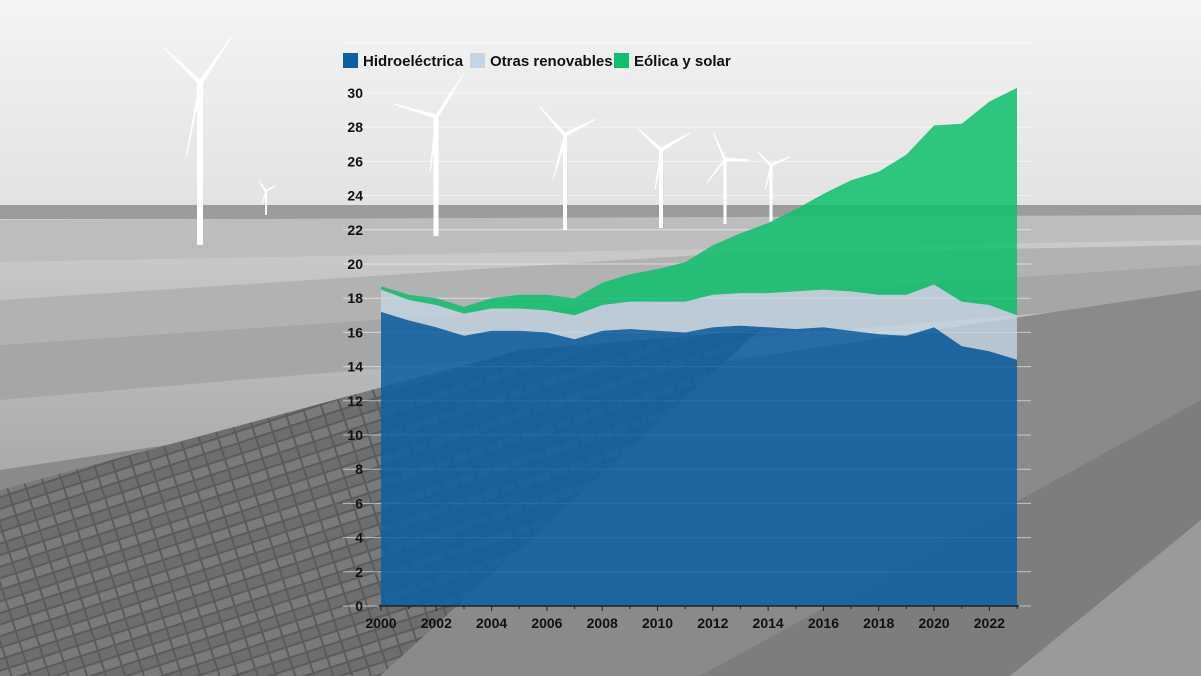 The width and height of the screenshot is (1201, 676). What do you see at coordinates (355, 196) in the screenshot?
I see `y-tick-label: 24` at bounding box center [355, 196].